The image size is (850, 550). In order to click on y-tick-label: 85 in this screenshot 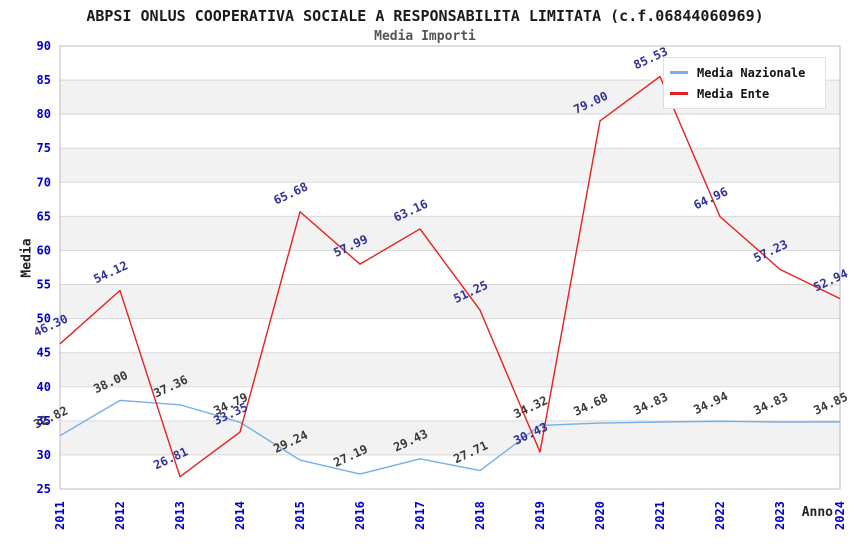, I will do `click(44, 80)`.